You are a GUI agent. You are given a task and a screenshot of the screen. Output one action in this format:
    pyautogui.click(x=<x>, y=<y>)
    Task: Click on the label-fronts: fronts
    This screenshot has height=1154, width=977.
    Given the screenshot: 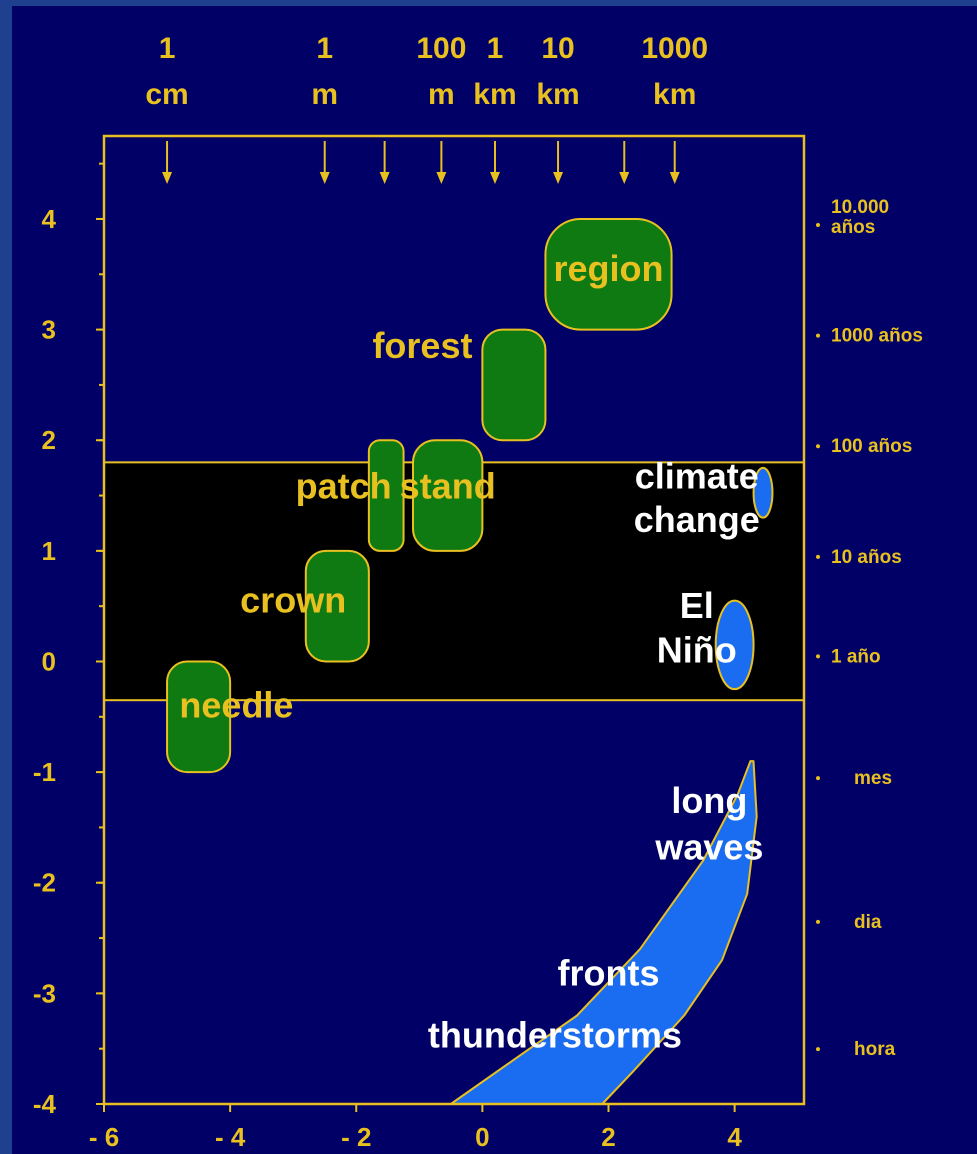 What is the action you would take?
    pyautogui.click(x=609, y=972)
    